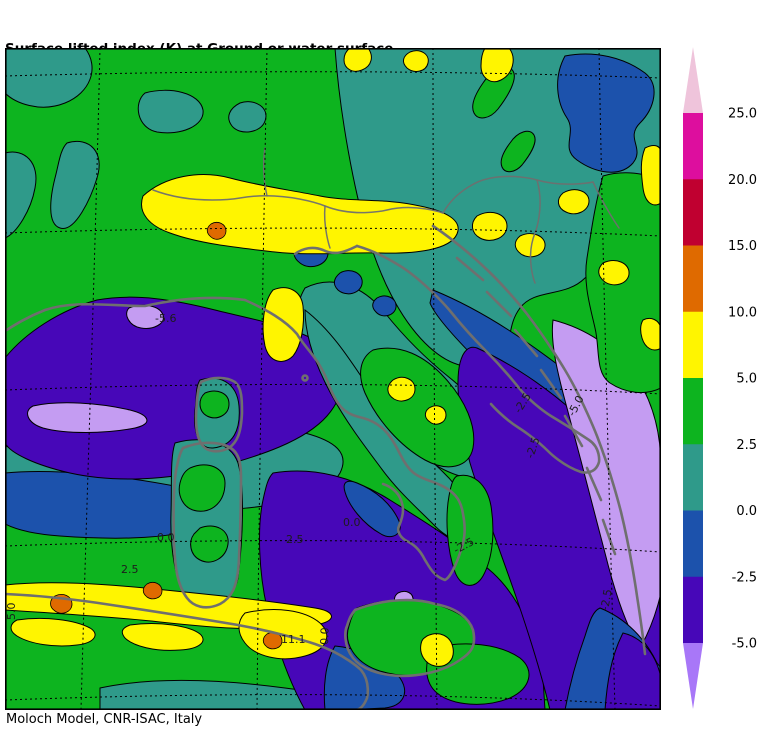  Describe the element at coordinates (746, 445) in the screenshot. I see `colorbar-tick-label: 2.5` at that location.